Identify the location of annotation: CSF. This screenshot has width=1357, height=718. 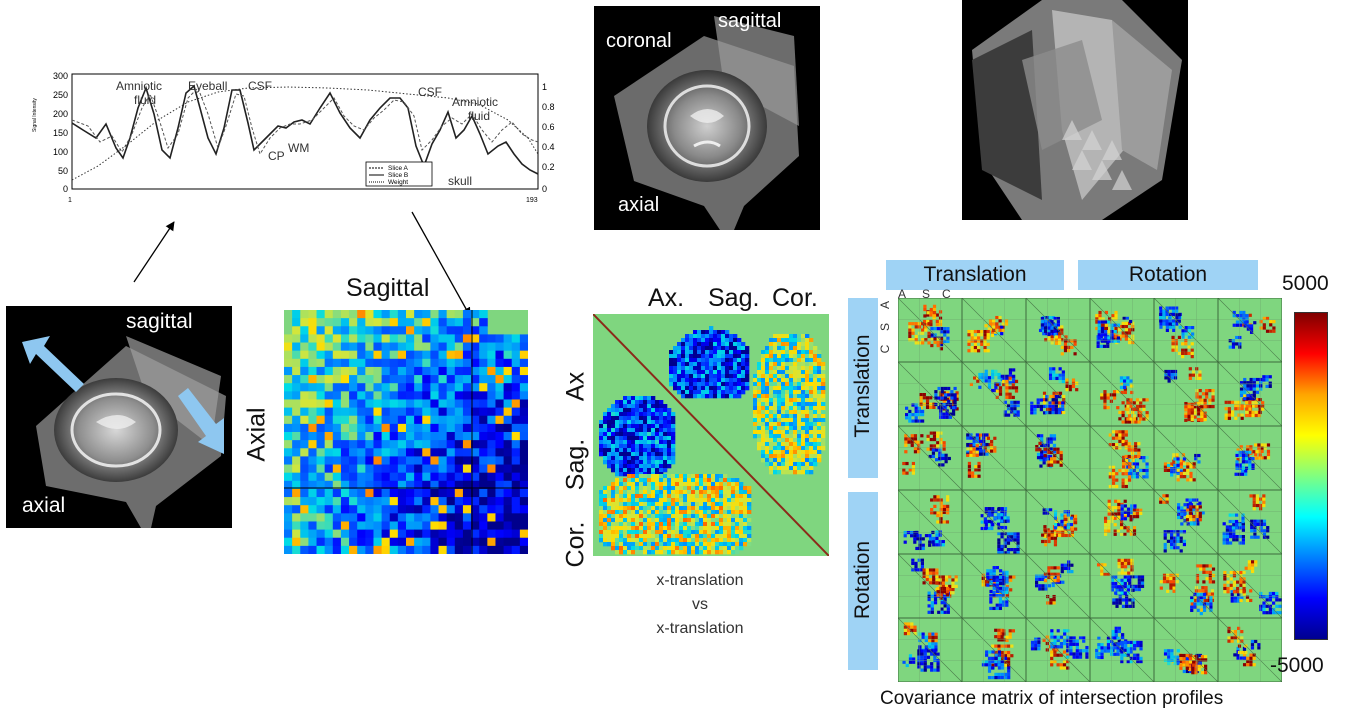
(430, 92).